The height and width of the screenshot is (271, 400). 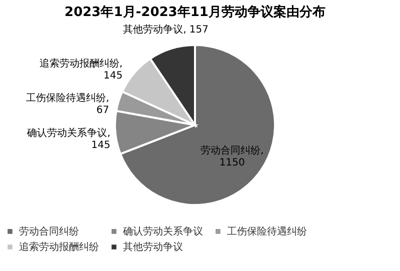 I want to click on legend-label: 其他劳动争议, so click(x=153, y=247).